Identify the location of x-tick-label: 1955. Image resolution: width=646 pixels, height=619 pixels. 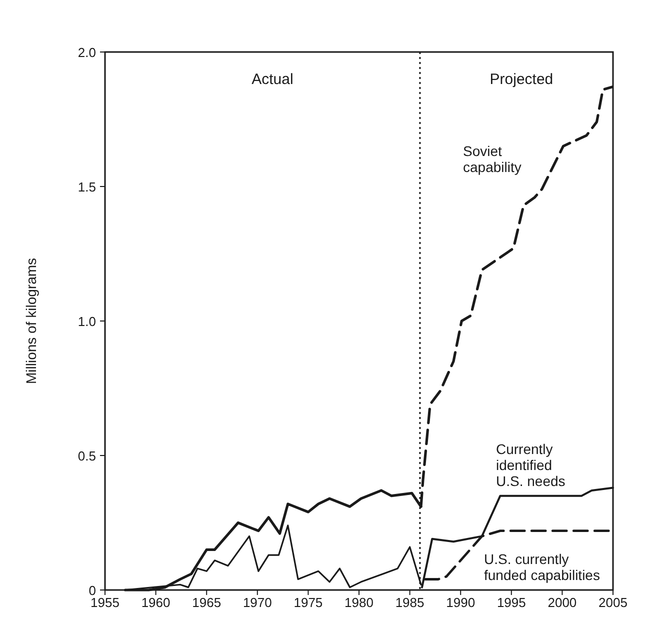
(105, 602).